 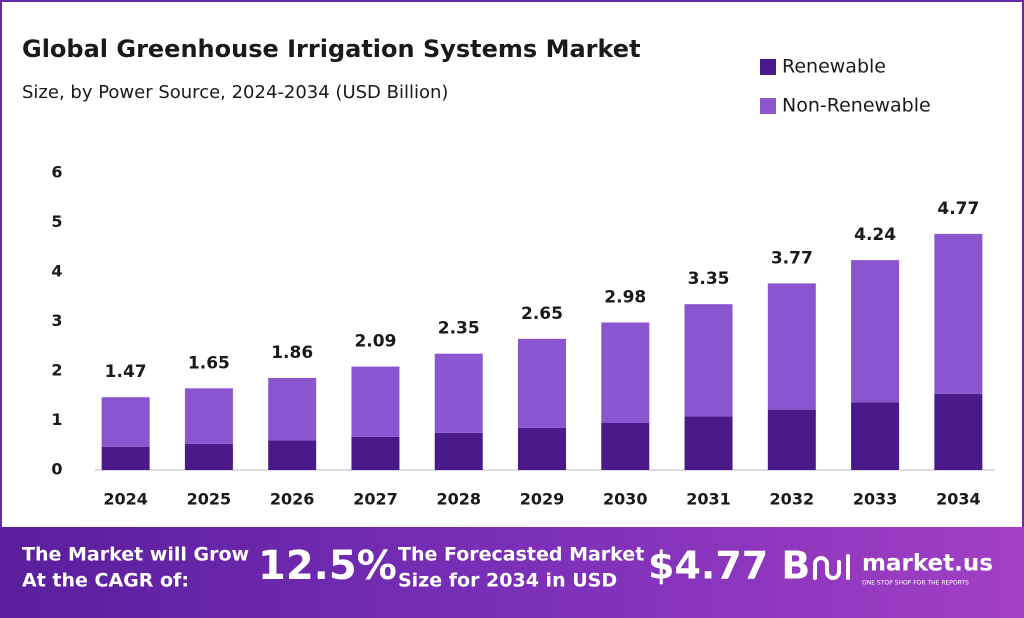 I want to click on total-label: 4.77, so click(x=958, y=209).